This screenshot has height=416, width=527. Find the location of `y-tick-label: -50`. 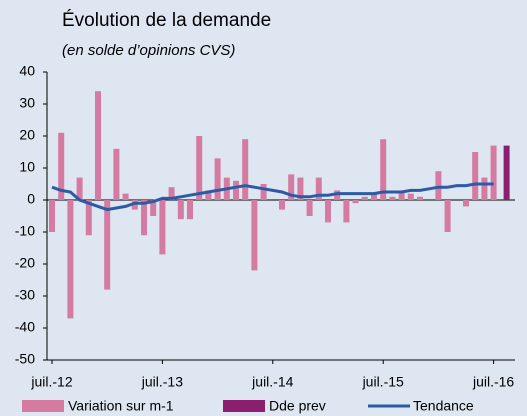

y-tick-label: -50 is located at coordinates (25, 359).